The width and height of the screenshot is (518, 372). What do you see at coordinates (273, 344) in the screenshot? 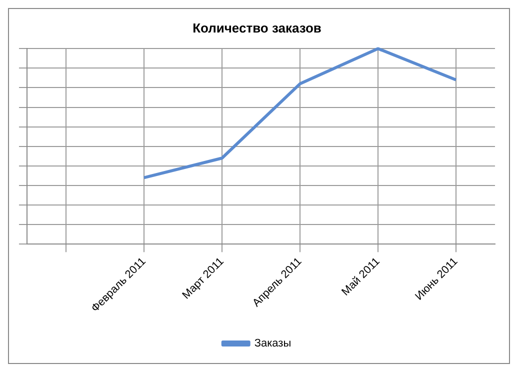
I see `legend-label: Заказы` at bounding box center [273, 344].